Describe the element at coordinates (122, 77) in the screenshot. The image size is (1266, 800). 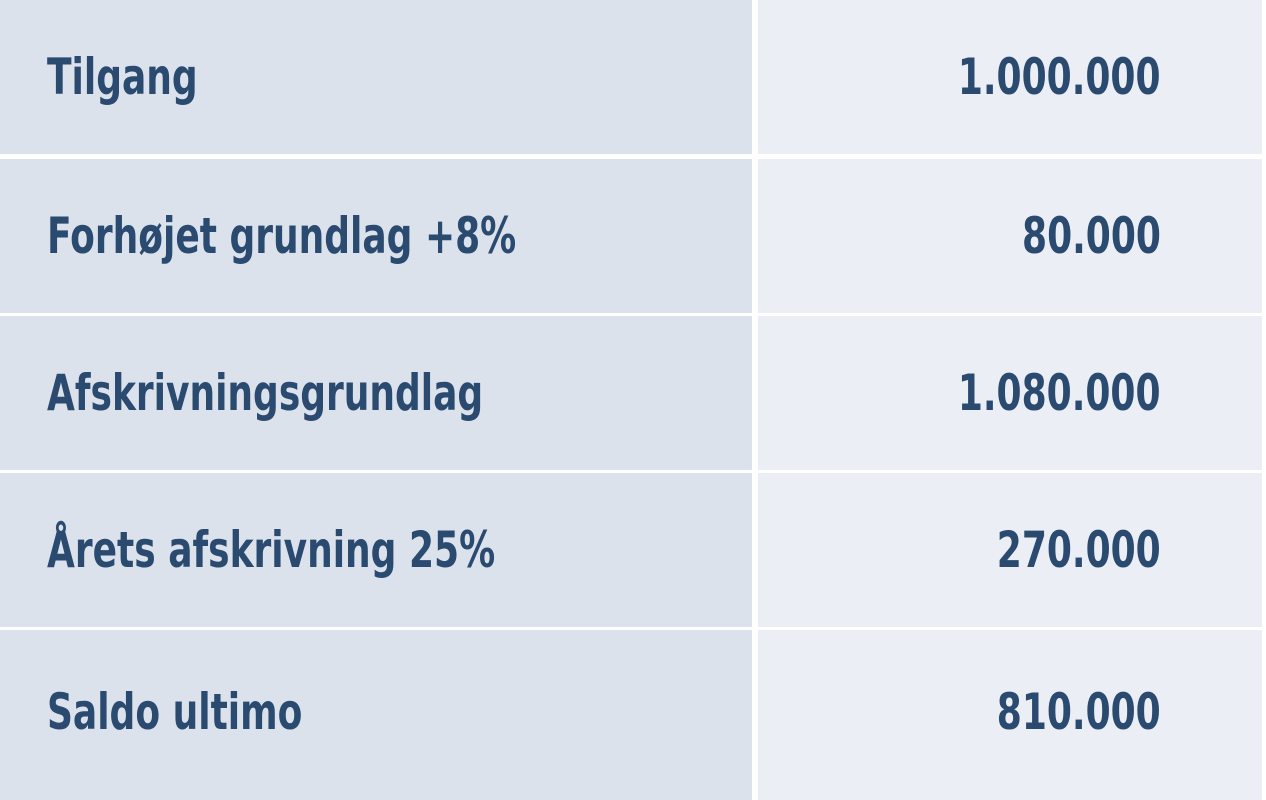
I see `row-label: Tilgang` at that location.